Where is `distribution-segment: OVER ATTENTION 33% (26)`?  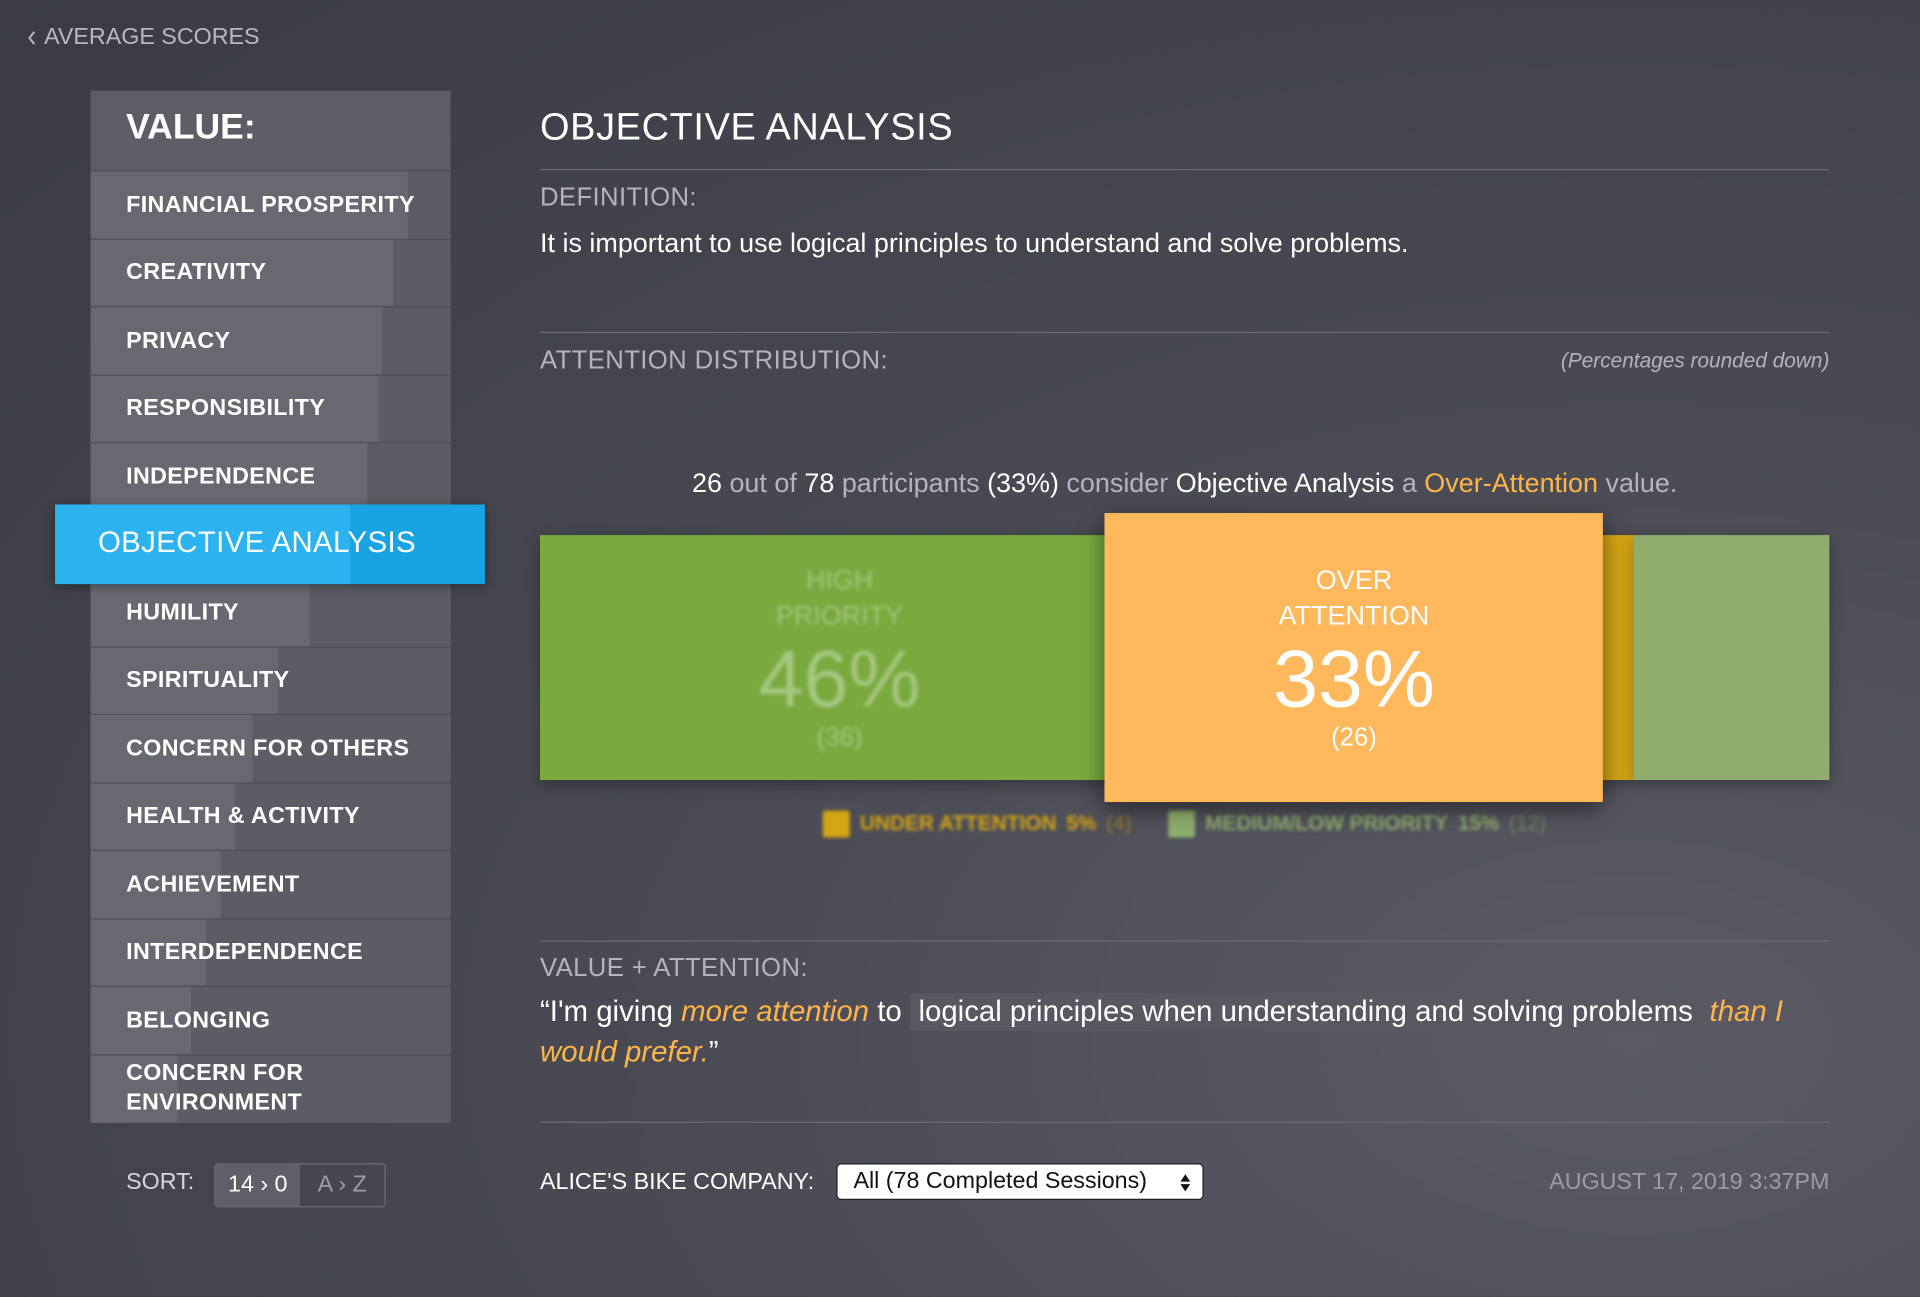
distribution-segment: OVER ATTENTION 33% (26) is located at coordinates (1354, 658).